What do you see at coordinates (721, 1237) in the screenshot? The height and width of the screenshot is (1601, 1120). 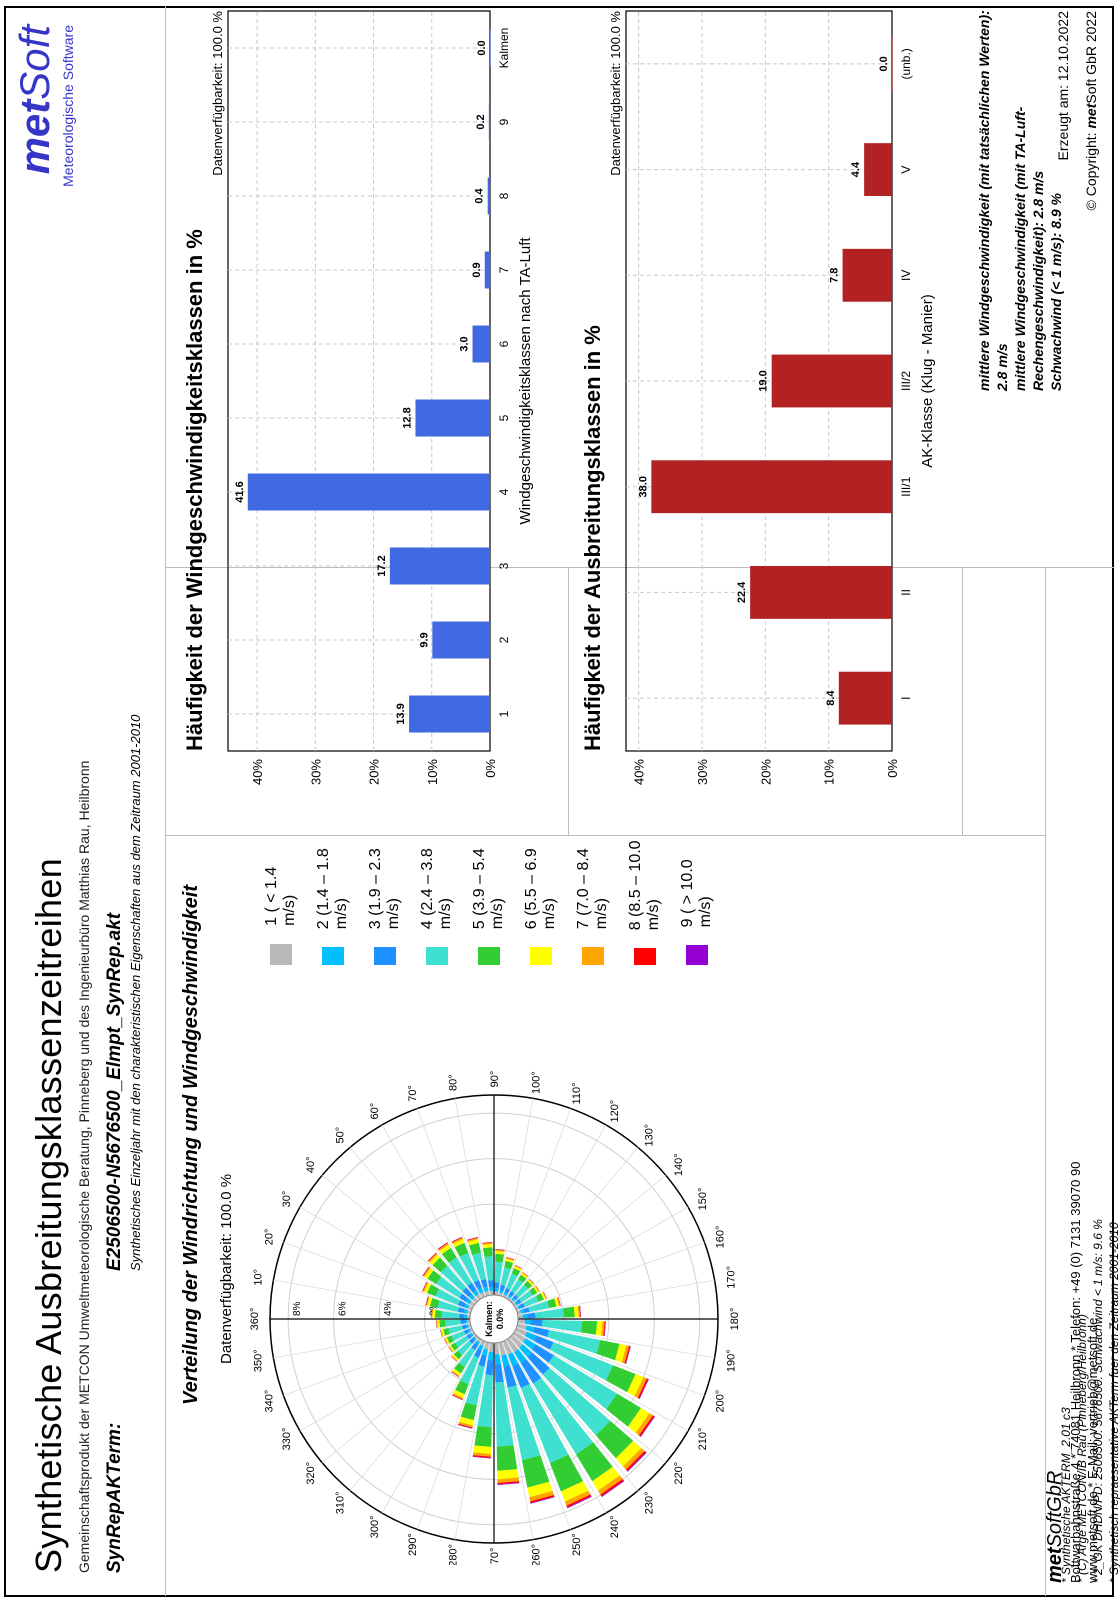 I see `rose-direction-label: 160°` at bounding box center [721, 1237].